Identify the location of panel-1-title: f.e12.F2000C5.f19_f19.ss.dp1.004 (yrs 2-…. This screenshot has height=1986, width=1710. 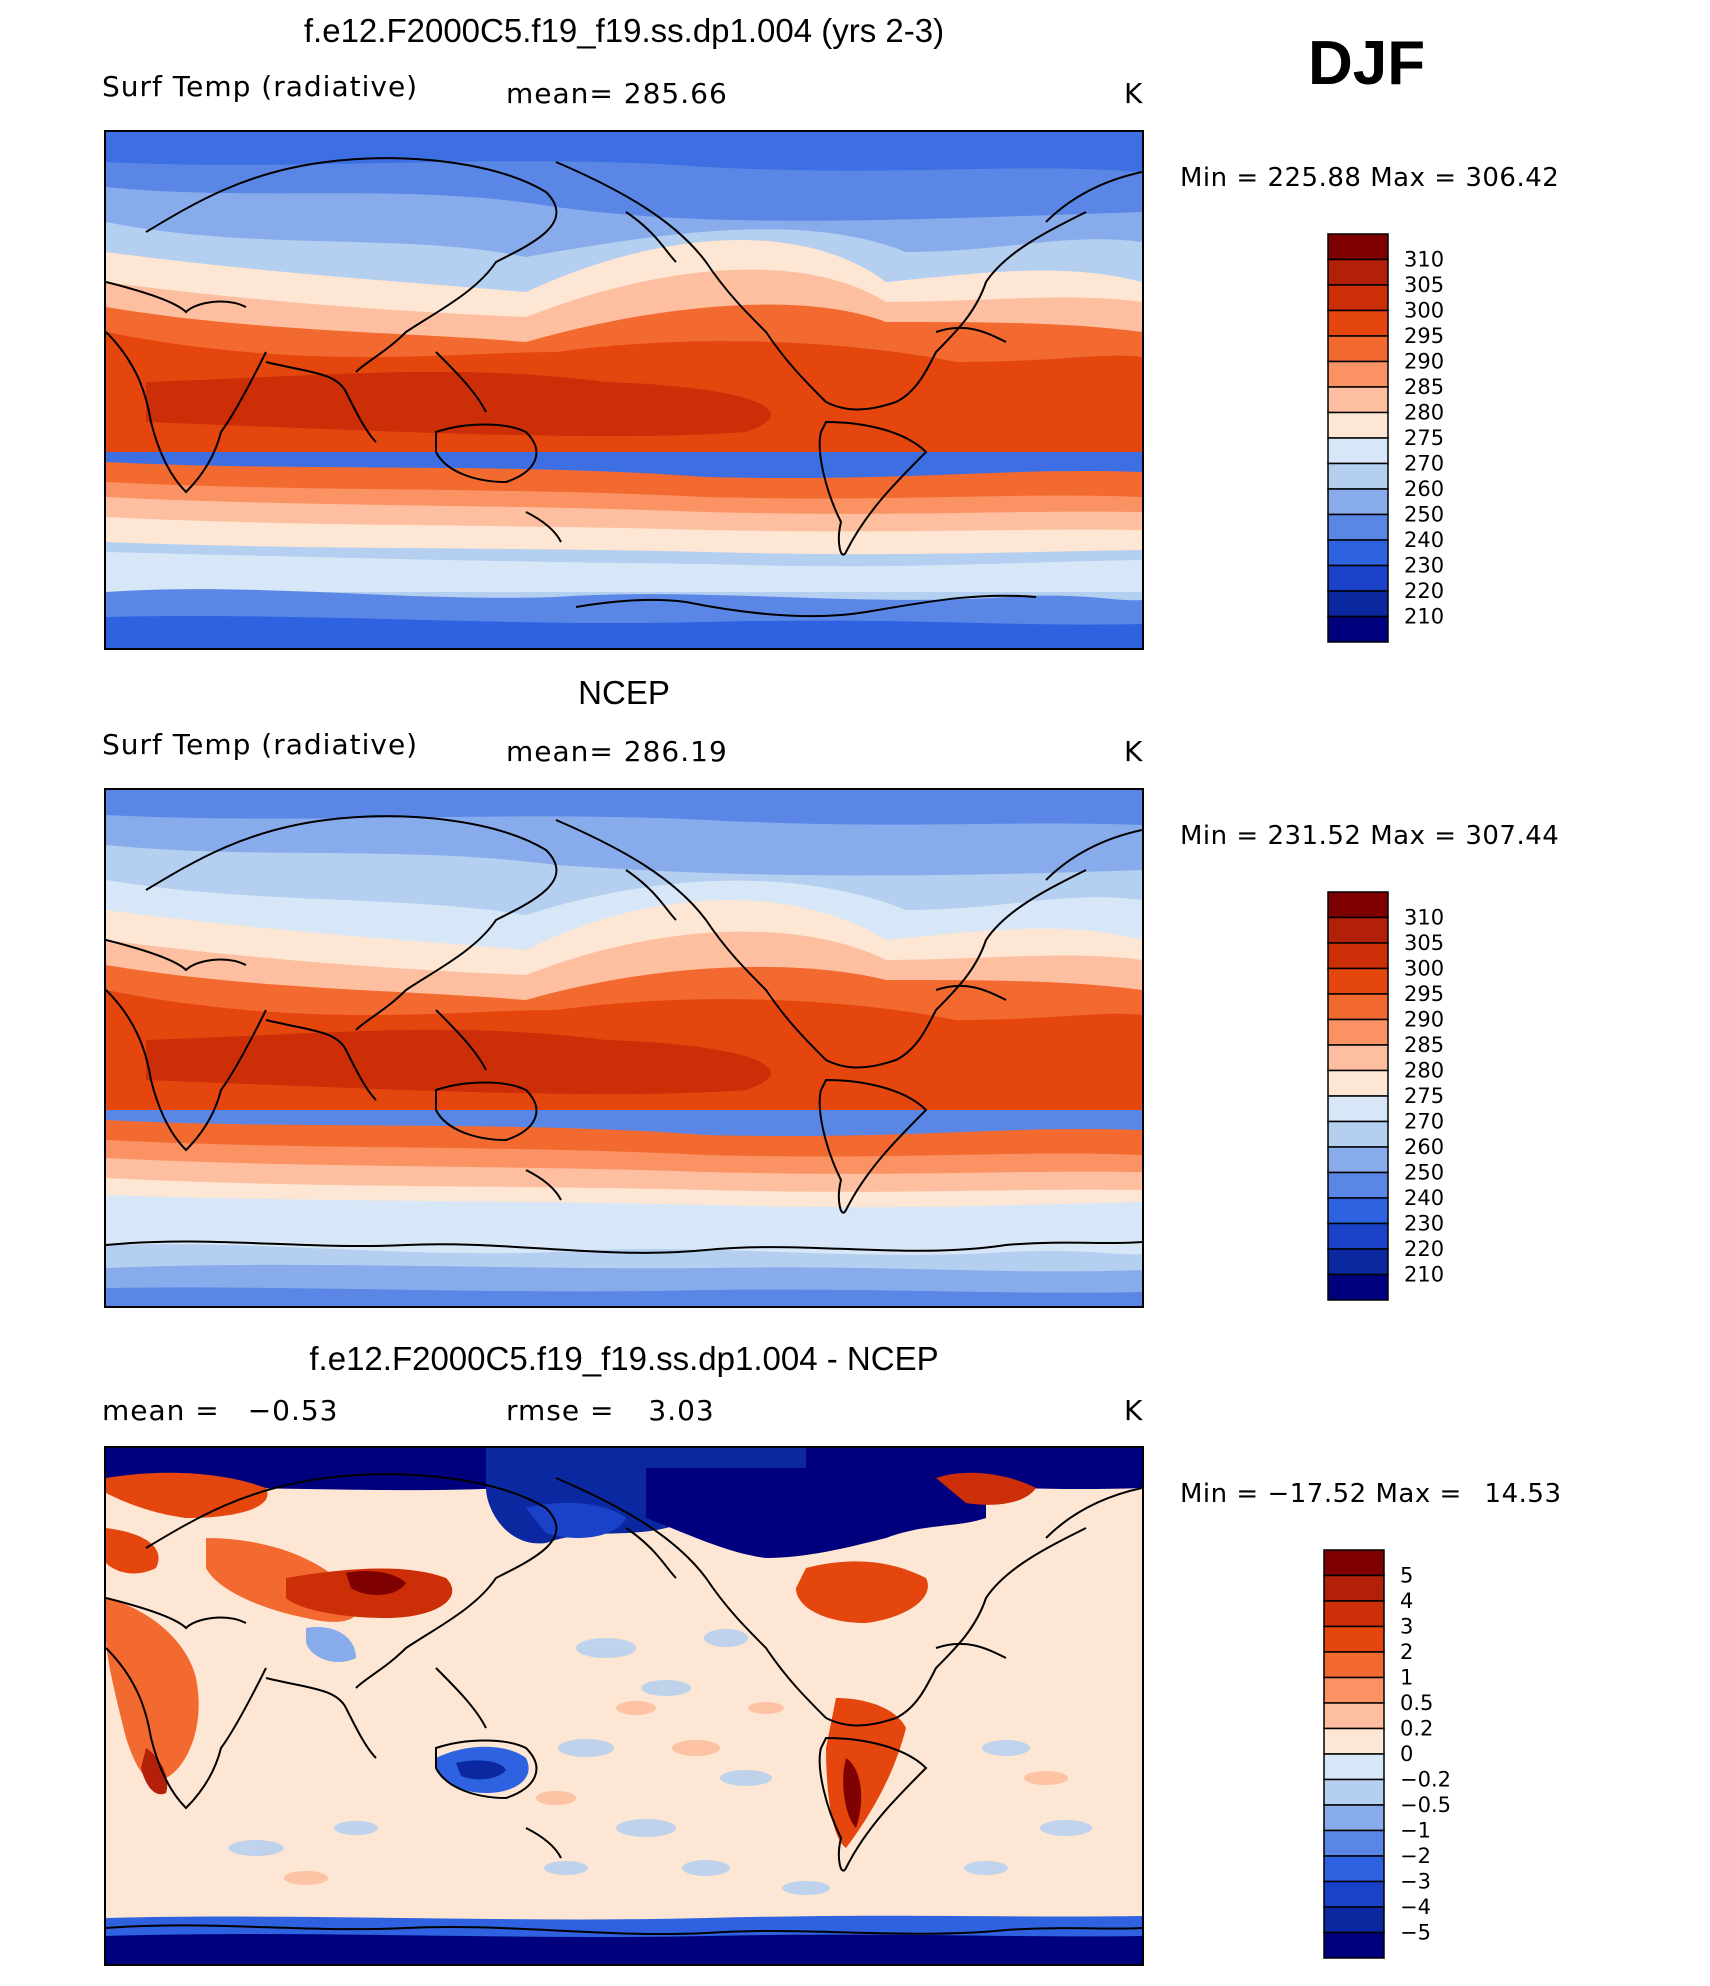
(624, 30).